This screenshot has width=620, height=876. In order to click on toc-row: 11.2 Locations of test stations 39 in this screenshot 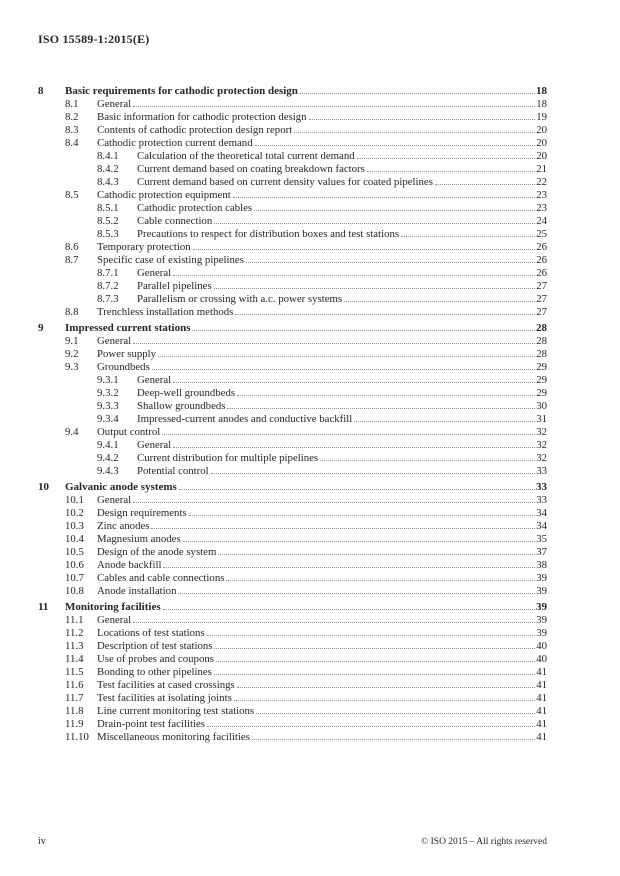, I will do `click(292, 633)`.